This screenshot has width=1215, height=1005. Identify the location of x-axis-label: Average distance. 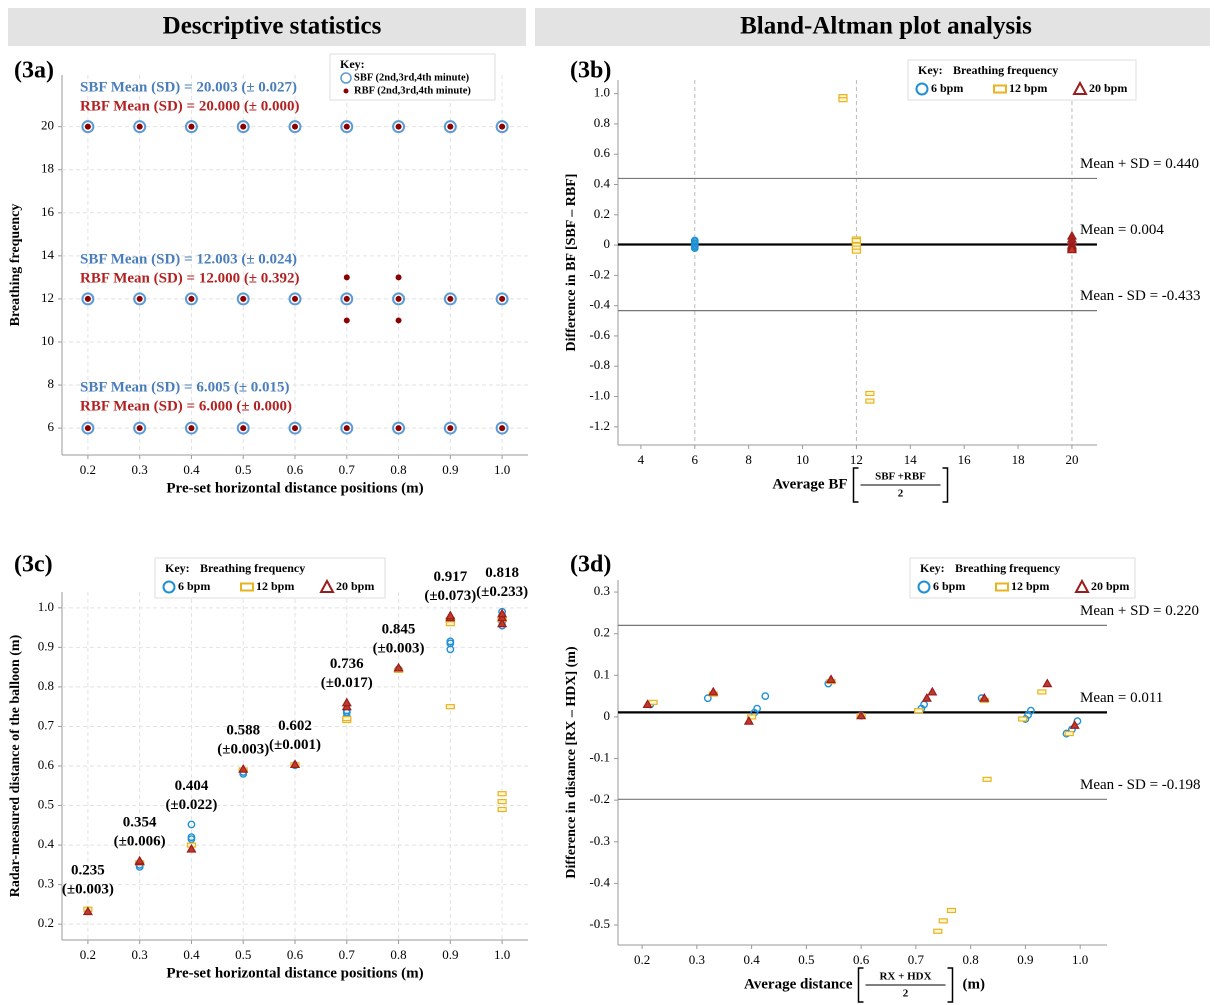
(798, 984).